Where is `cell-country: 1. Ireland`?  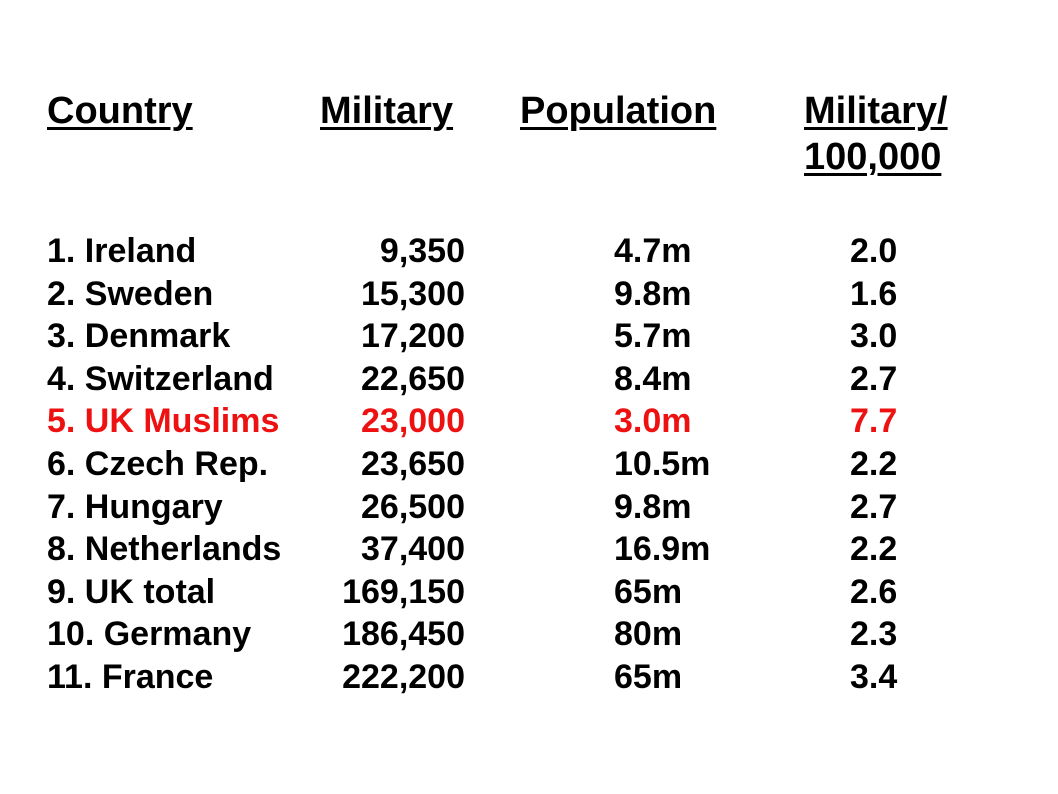
cell-country: 1. Ireland is located at coordinates (122, 251).